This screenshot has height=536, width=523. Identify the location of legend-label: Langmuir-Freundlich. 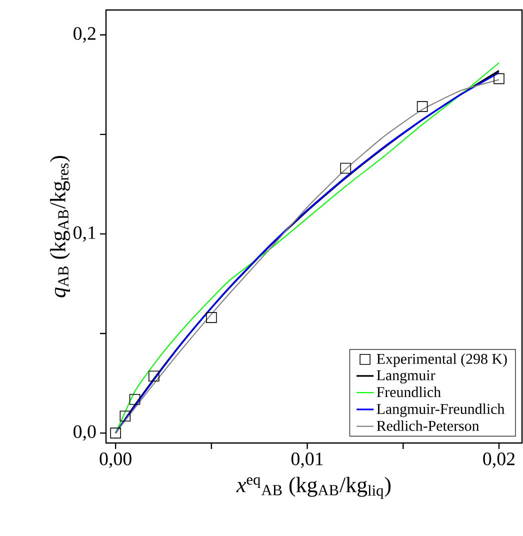
(440, 411).